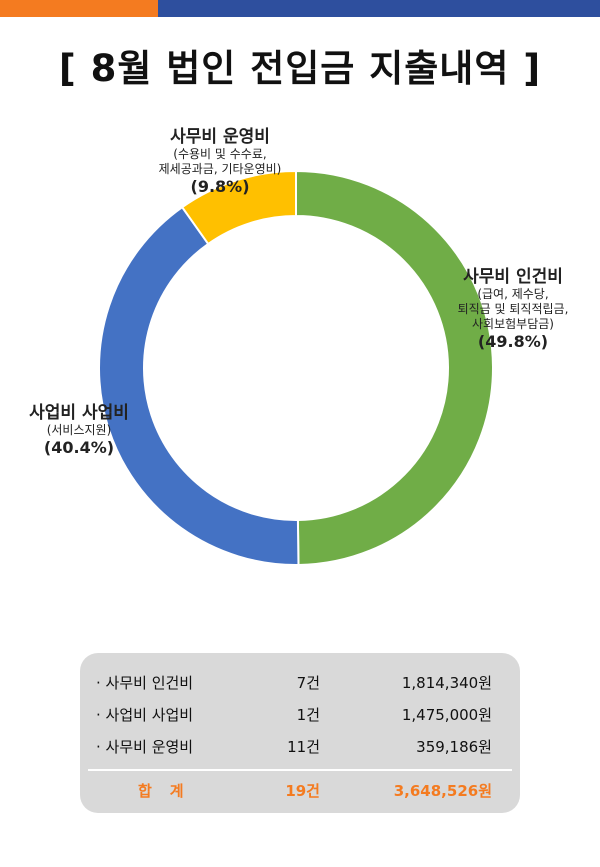 The height and width of the screenshot is (867, 600). I want to click on label-project: 사업비 사업비 (서비스지원) (40.4%), so click(79, 427).